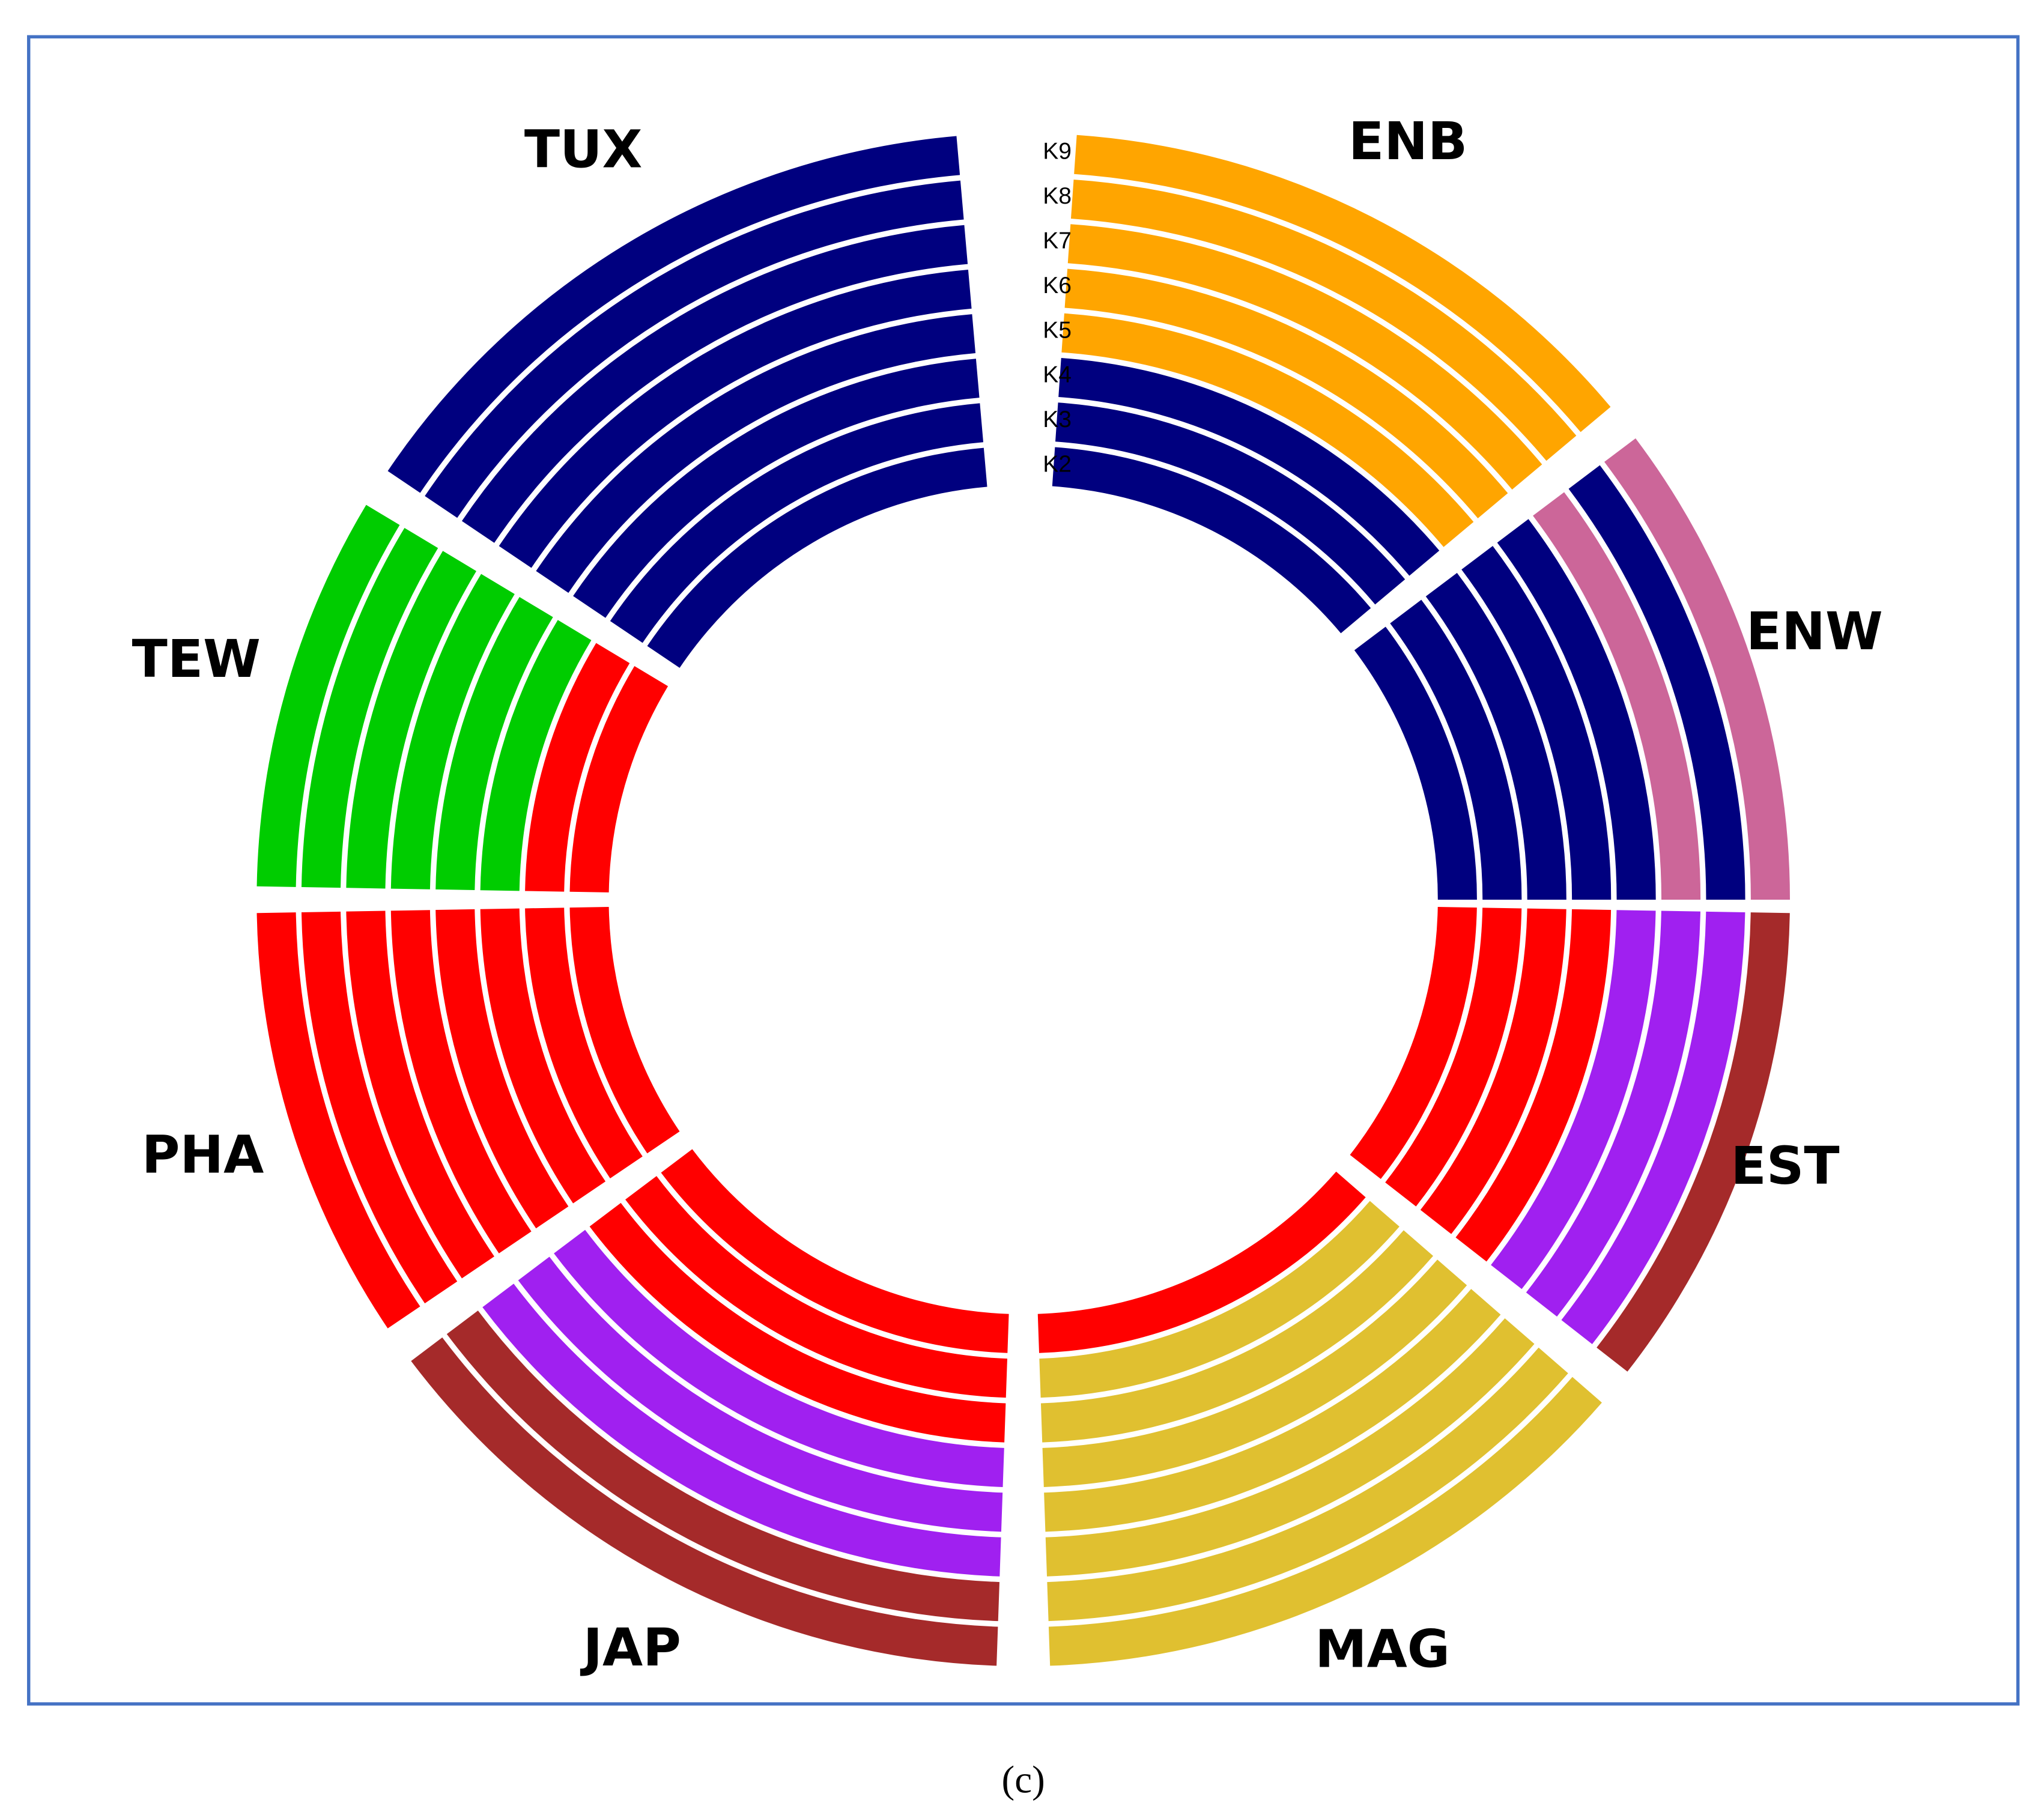 The height and width of the screenshot is (1815, 2044). What do you see at coordinates (1057, 285) in the screenshot?
I see `k-label: K6` at bounding box center [1057, 285].